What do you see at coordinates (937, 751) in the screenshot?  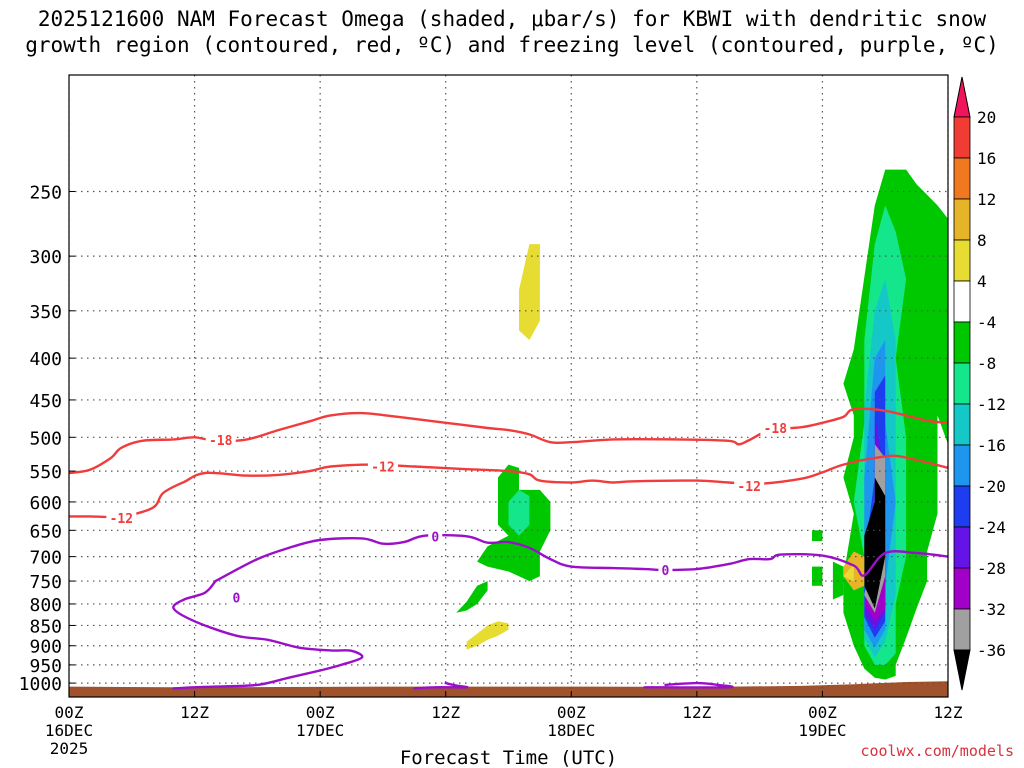 I see `source-credit: coolwx.com/models` at bounding box center [937, 751].